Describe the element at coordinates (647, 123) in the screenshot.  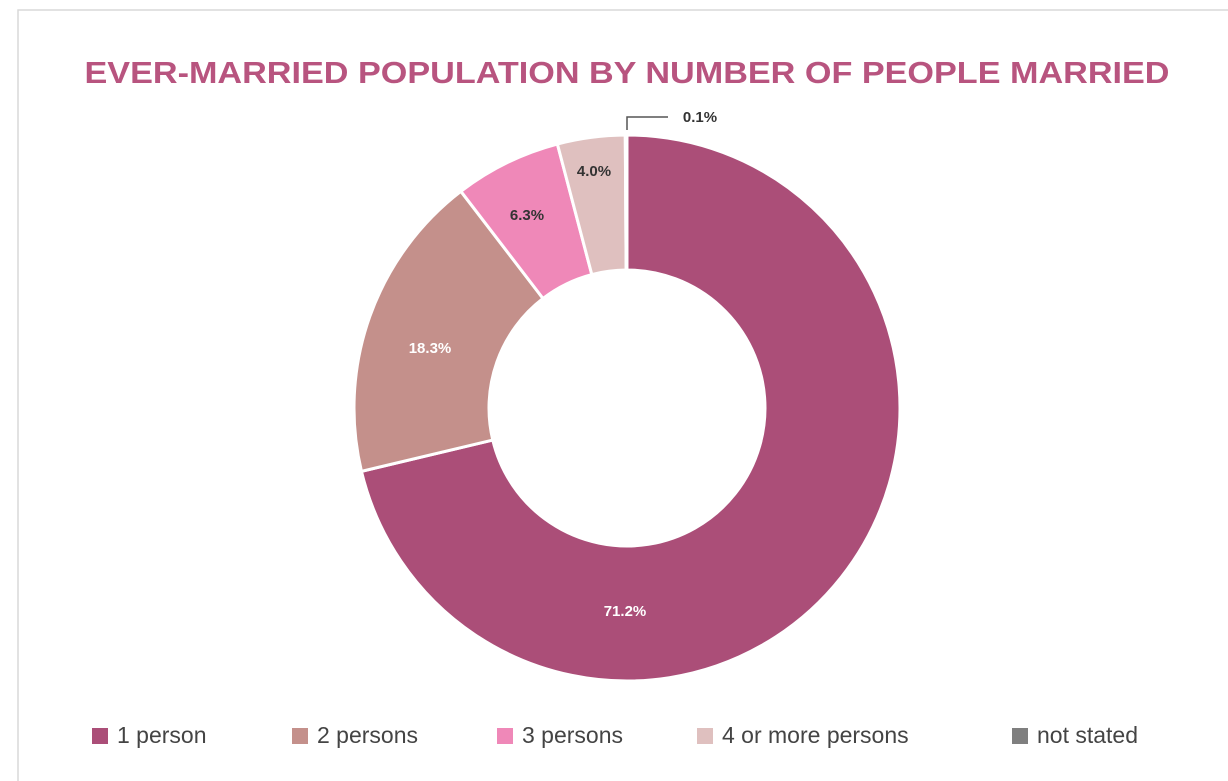
I see `leader-line` at that location.